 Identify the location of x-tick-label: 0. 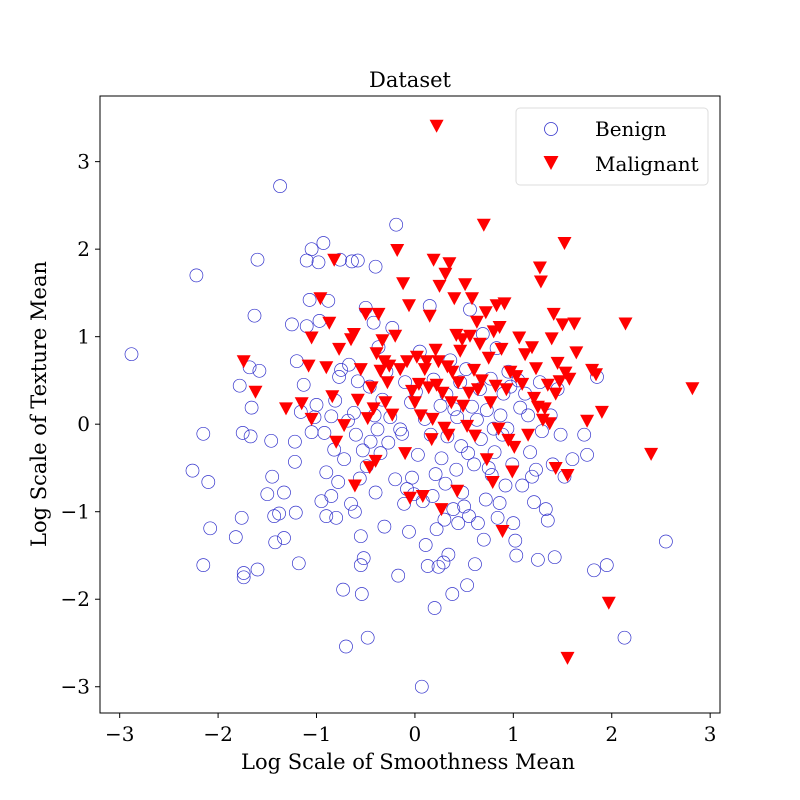
(415, 734).